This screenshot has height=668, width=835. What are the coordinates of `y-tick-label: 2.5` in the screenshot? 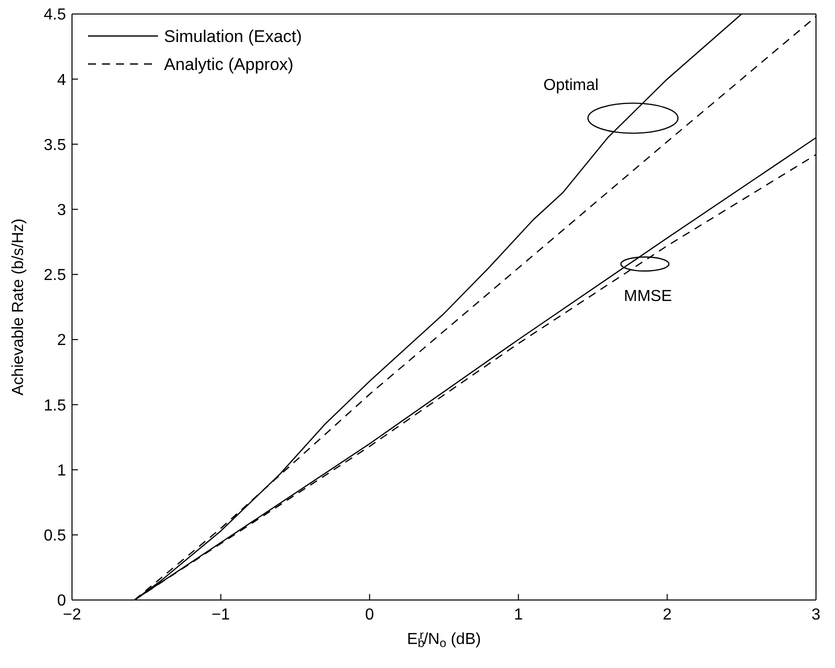 It's located at (55, 275).